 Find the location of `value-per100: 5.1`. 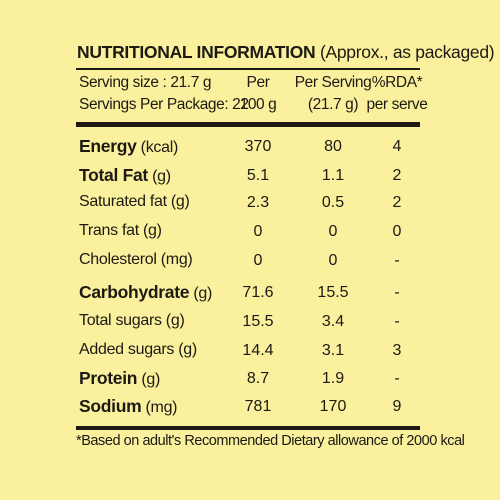

value-per100: 5.1 is located at coordinates (258, 175).